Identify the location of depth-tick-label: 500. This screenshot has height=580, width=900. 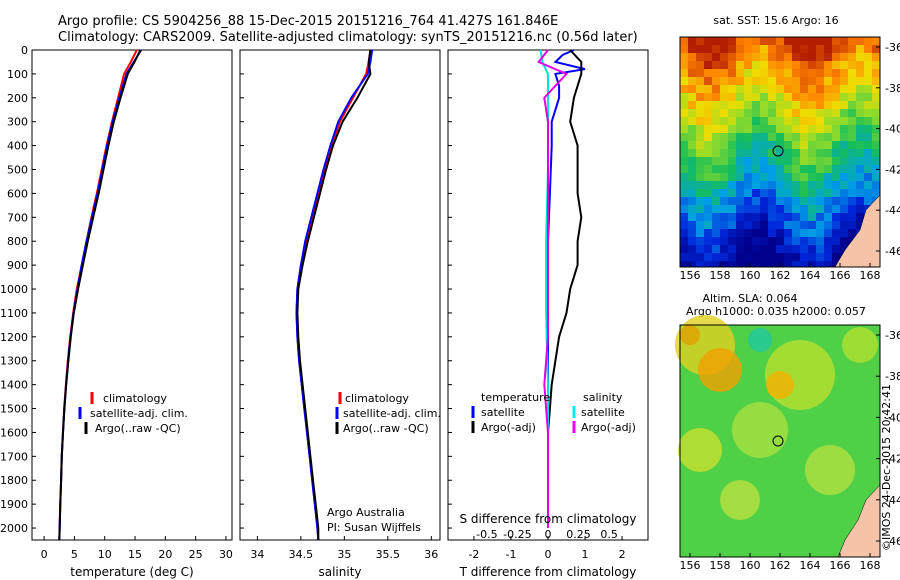
(17, 170).